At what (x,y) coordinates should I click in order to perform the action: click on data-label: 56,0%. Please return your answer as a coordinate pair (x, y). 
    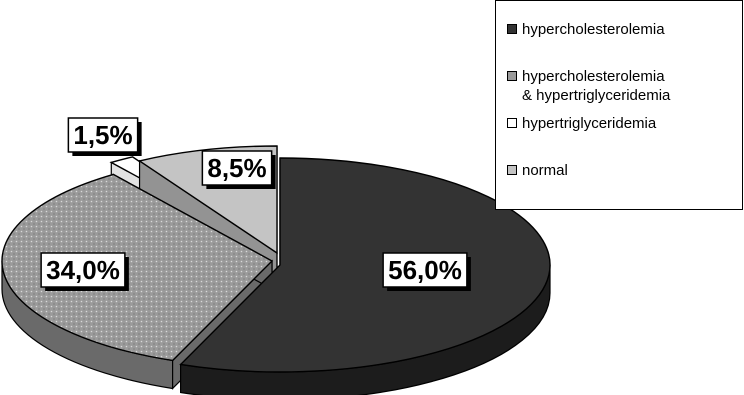
    Looking at the image, I should click on (426, 271).